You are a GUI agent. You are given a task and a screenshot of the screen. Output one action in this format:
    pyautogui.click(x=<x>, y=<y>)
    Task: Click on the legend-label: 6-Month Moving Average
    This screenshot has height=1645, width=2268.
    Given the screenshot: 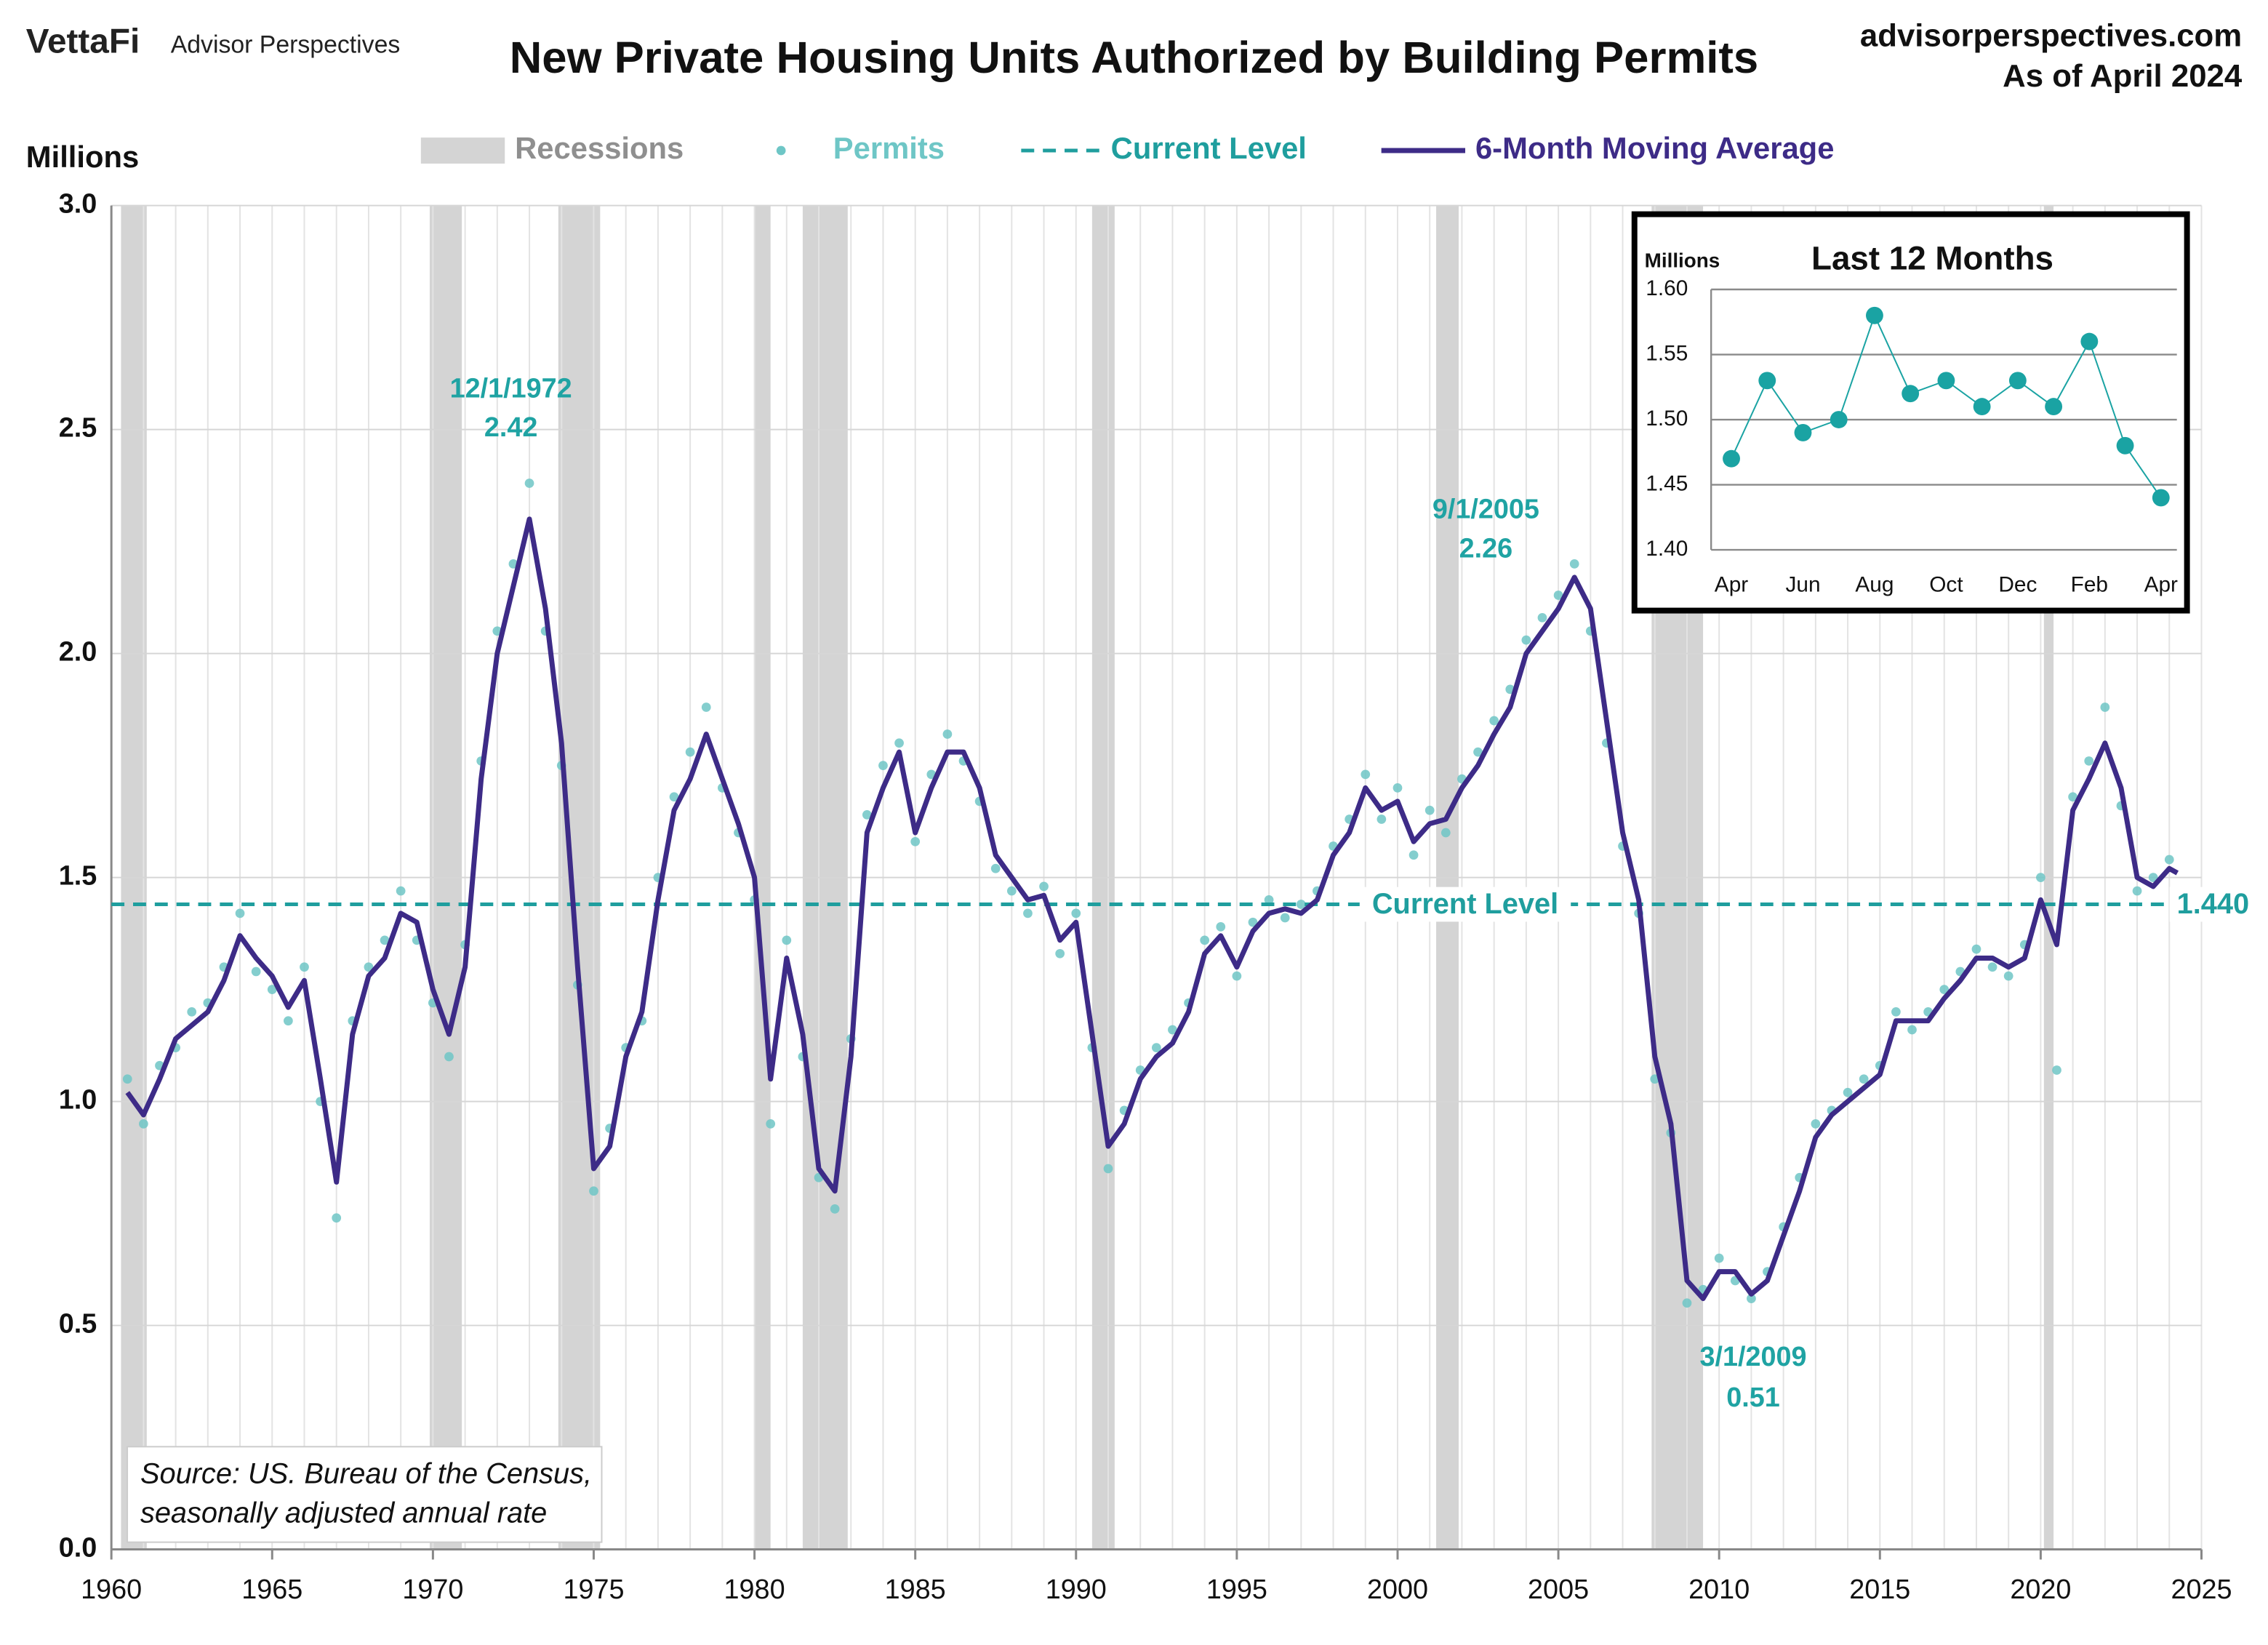 What is the action you would take?
    pyautogui.click(x=1654, y=148)
    